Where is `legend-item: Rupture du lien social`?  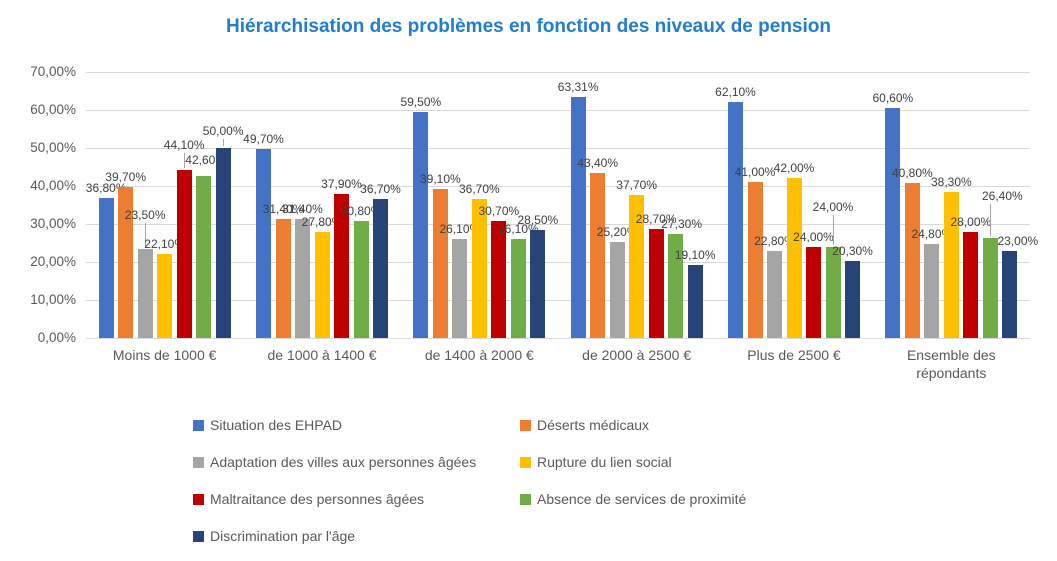
legend-item: Rupture du lien social is located at coordinates (596, 462).